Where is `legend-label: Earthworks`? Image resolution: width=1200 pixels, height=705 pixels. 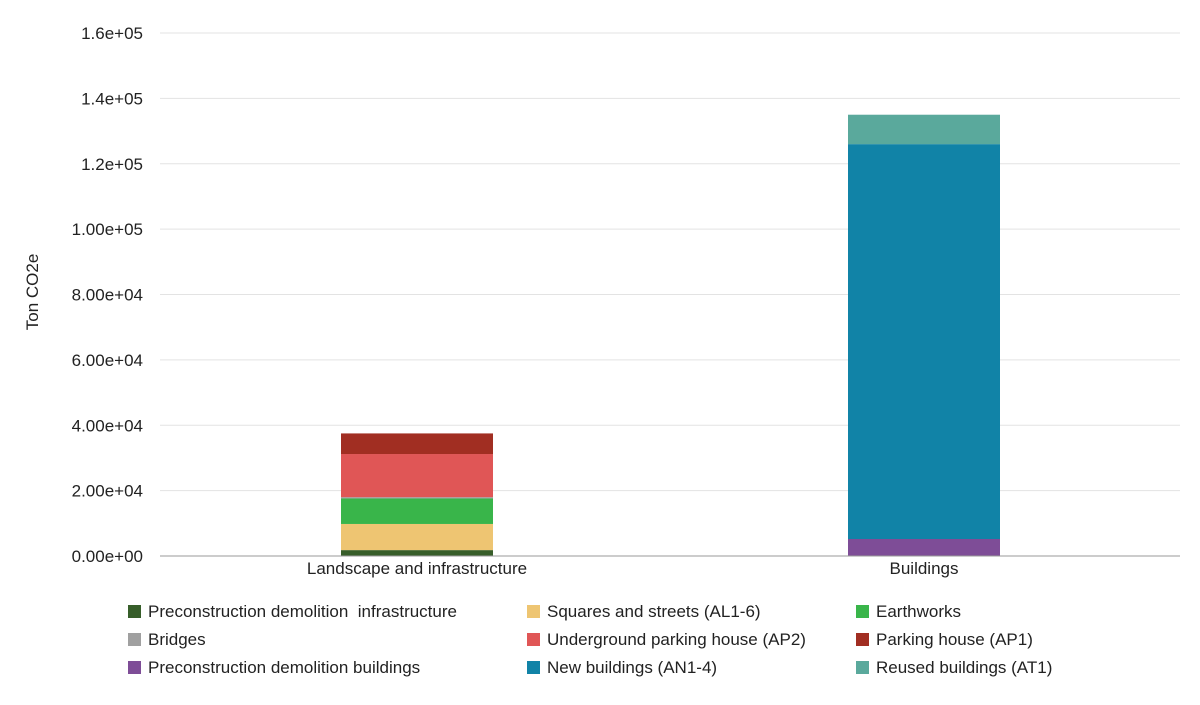
legend-label: Earthworks is located at coordinates (918, 611).